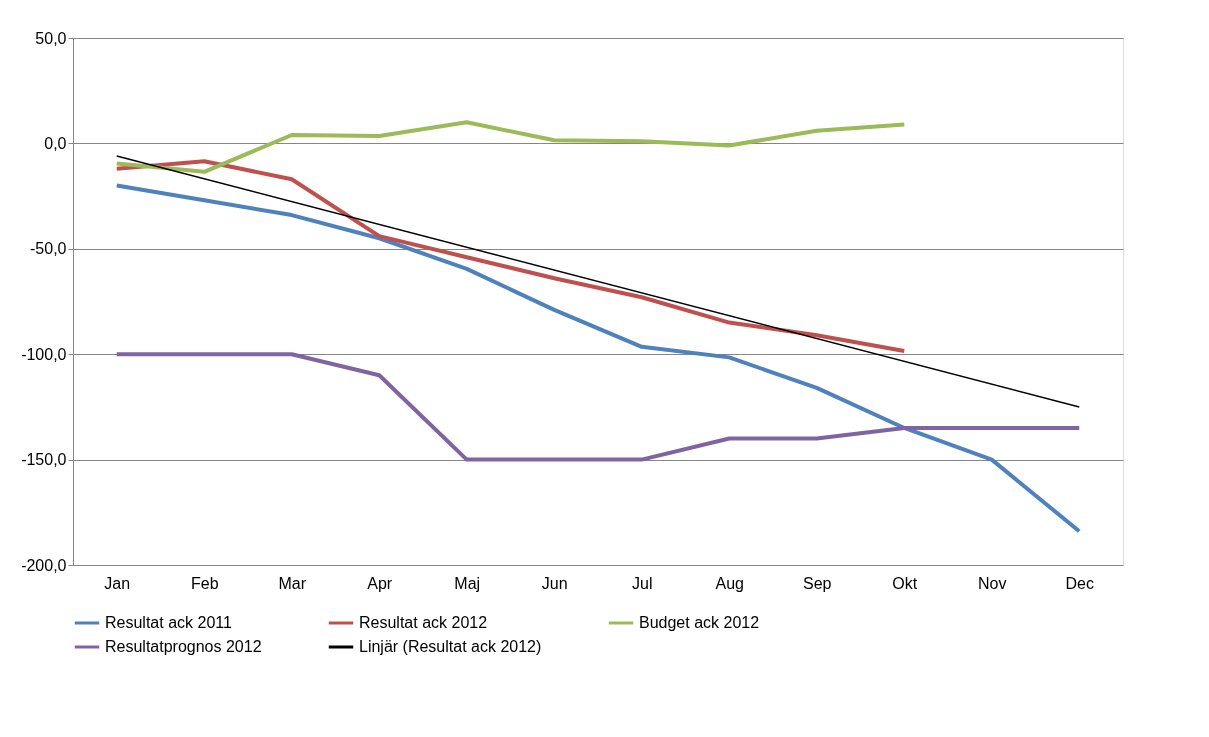 The height and width of the screenshot is (737, 1209). What do you see at coordinates (817, 583) in the screenshot?
I see `x-tick-label: Sep` at bounding box center [817, 583].